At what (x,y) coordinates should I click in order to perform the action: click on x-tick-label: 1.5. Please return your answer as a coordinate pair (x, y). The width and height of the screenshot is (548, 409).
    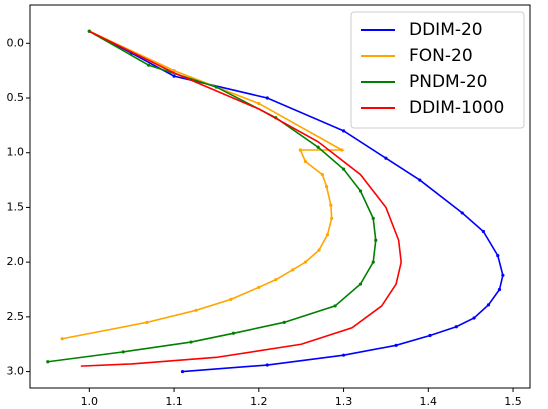
    Looking at the image, I should click on (513, 401).